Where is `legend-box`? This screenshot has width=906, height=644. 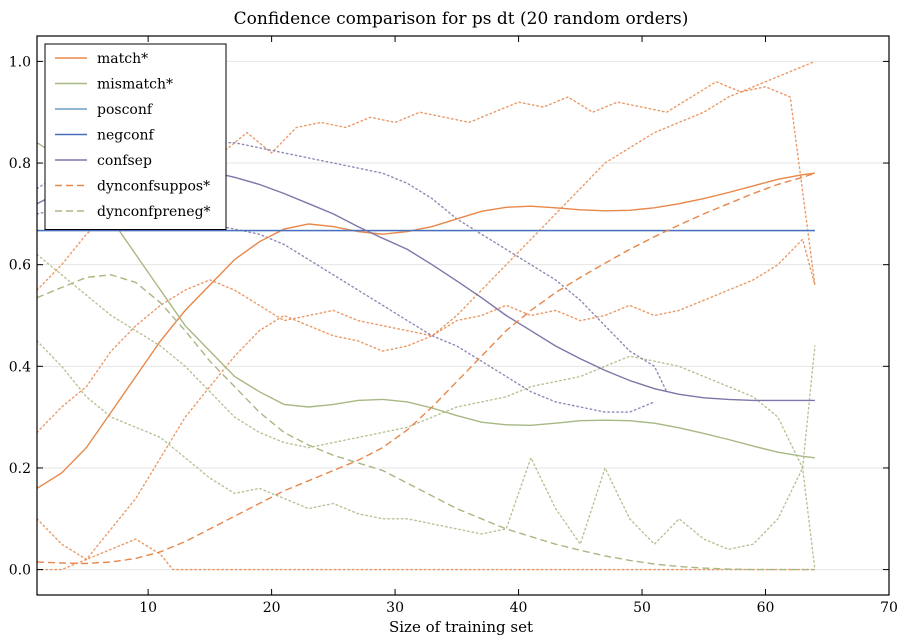
legend-box is located at coordinates (135, 136).